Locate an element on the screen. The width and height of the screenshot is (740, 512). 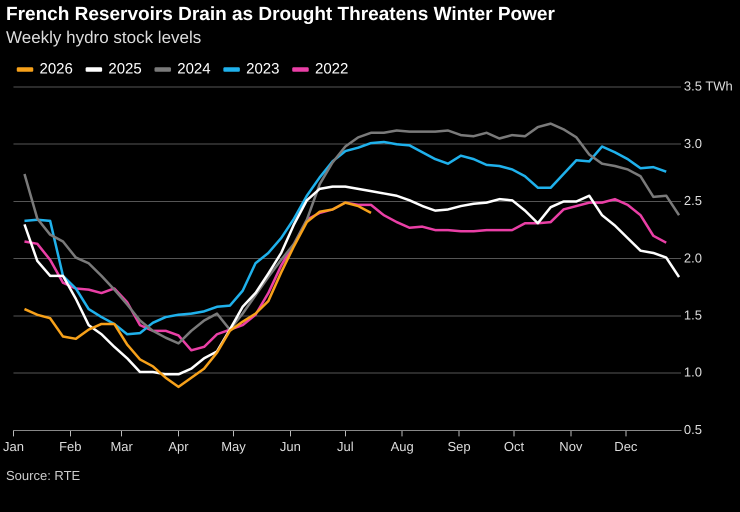
chart-title: French Reservoirs Drain as Drought Threatens Winter Power is located at coordinates (280, 15).